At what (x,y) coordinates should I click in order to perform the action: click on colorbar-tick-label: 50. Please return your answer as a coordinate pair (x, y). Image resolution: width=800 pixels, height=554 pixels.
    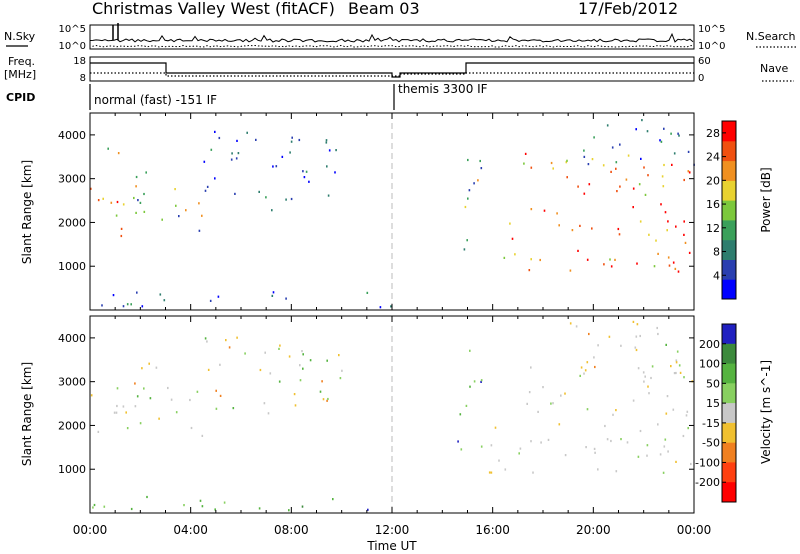
    Looking at the image, I should click on (713, 383).